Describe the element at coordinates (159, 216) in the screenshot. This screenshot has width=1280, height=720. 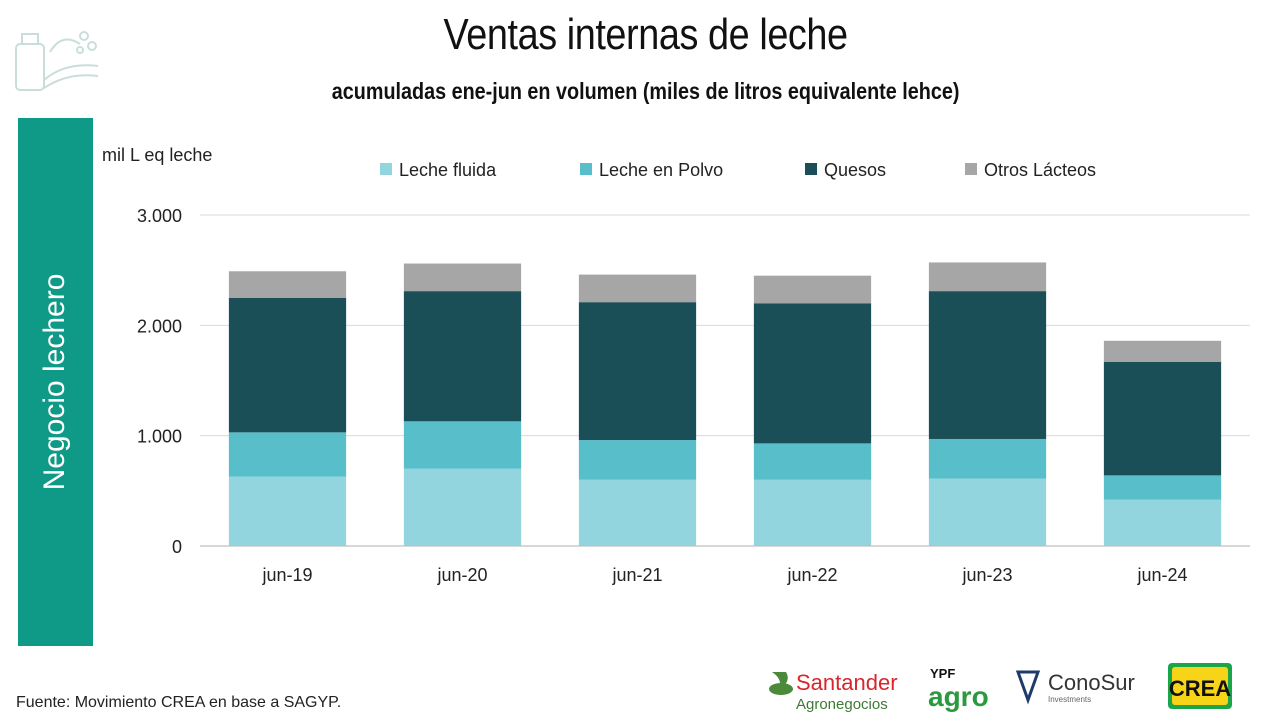
I see `y-tick-label: 3.000` at that location.